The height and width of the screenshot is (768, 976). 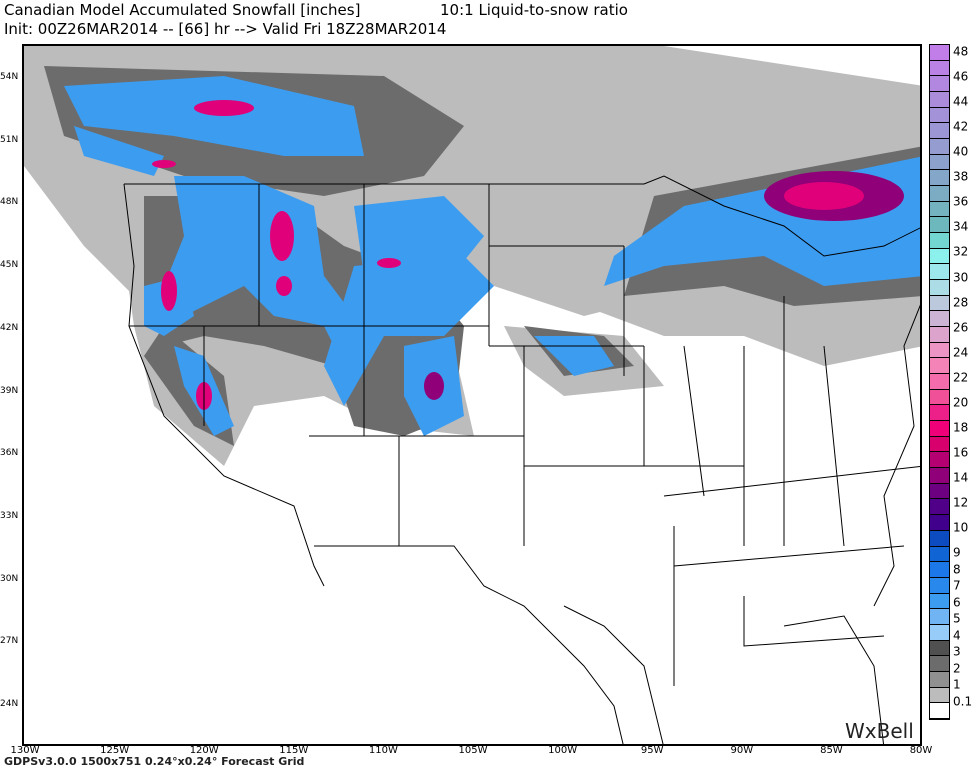 What do you see at coordinates (961, 502) in the screenshot?
I see `legend-label: 12` at bounding box center [961, 502].